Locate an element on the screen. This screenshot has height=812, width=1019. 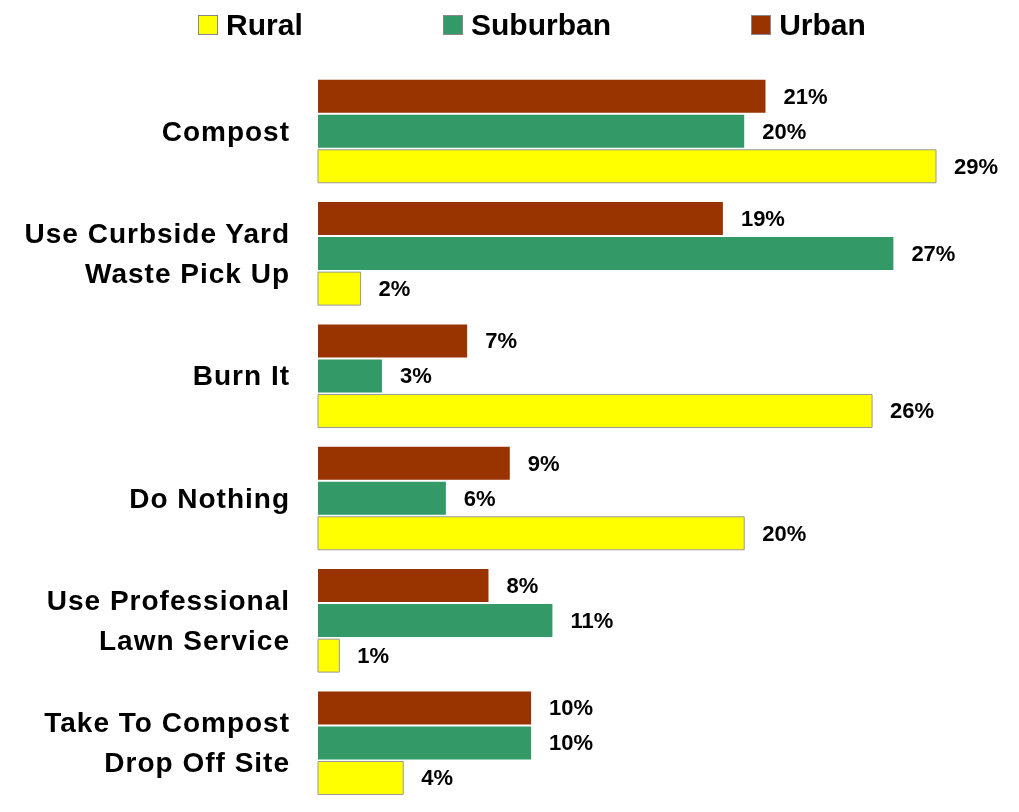
data-label: 1% is located at coordinates (373, 656).